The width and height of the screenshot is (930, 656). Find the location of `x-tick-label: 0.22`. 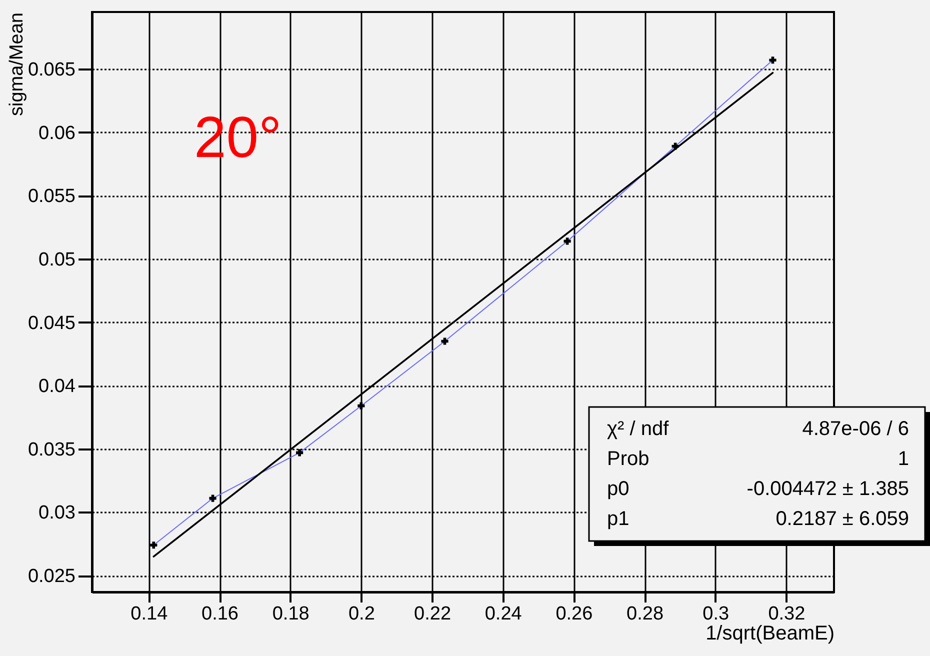

x-tick-label: 0.22 is located at coordinates (432, 614).